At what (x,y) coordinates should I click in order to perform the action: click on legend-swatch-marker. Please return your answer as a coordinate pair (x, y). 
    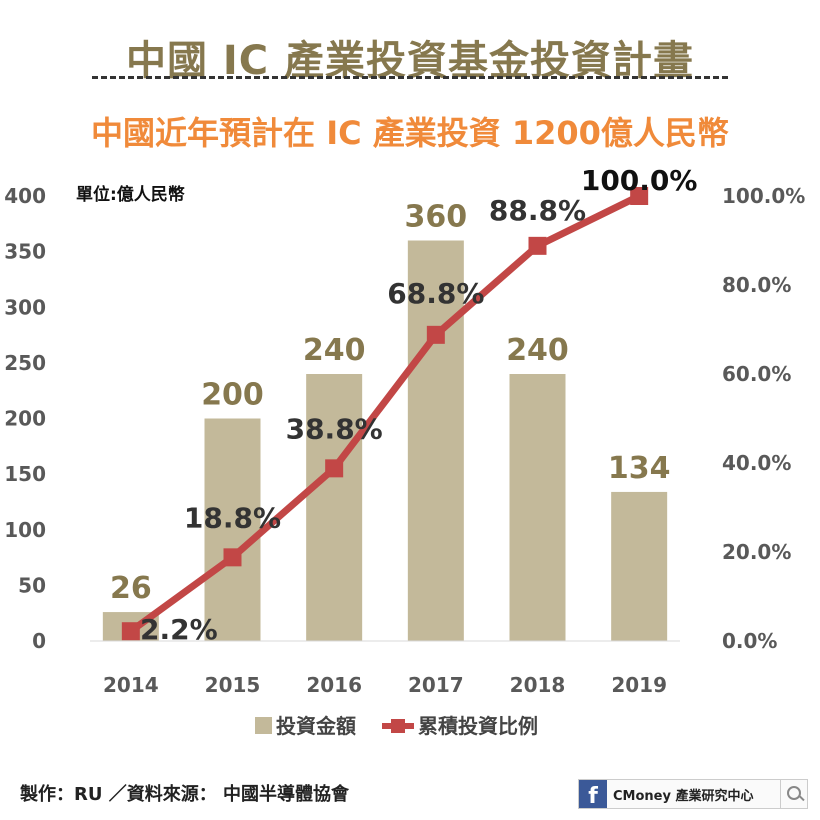
    Looking at the image, I should click on (398, 726).